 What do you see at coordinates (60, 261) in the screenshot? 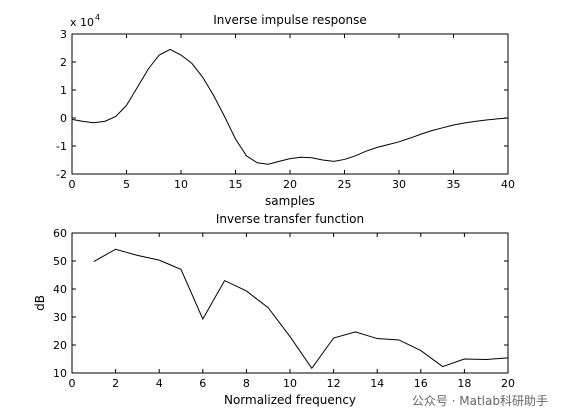
I see `y-tick-label: 50` at bounding box center [60, 261].